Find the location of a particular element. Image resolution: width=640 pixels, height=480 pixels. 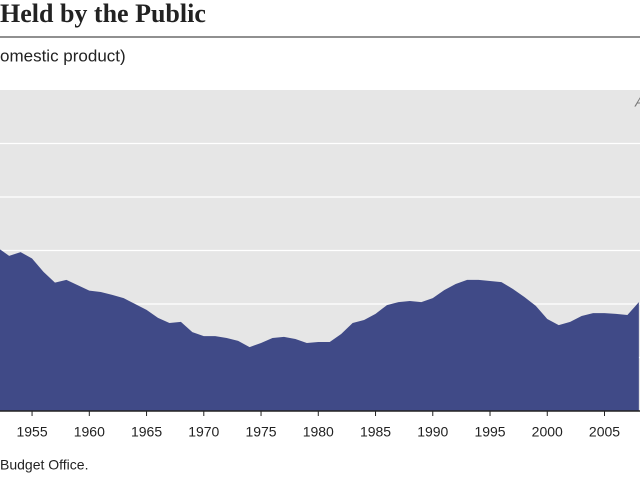

chart-title: Held by the Public is located at coordinates (103, 14).